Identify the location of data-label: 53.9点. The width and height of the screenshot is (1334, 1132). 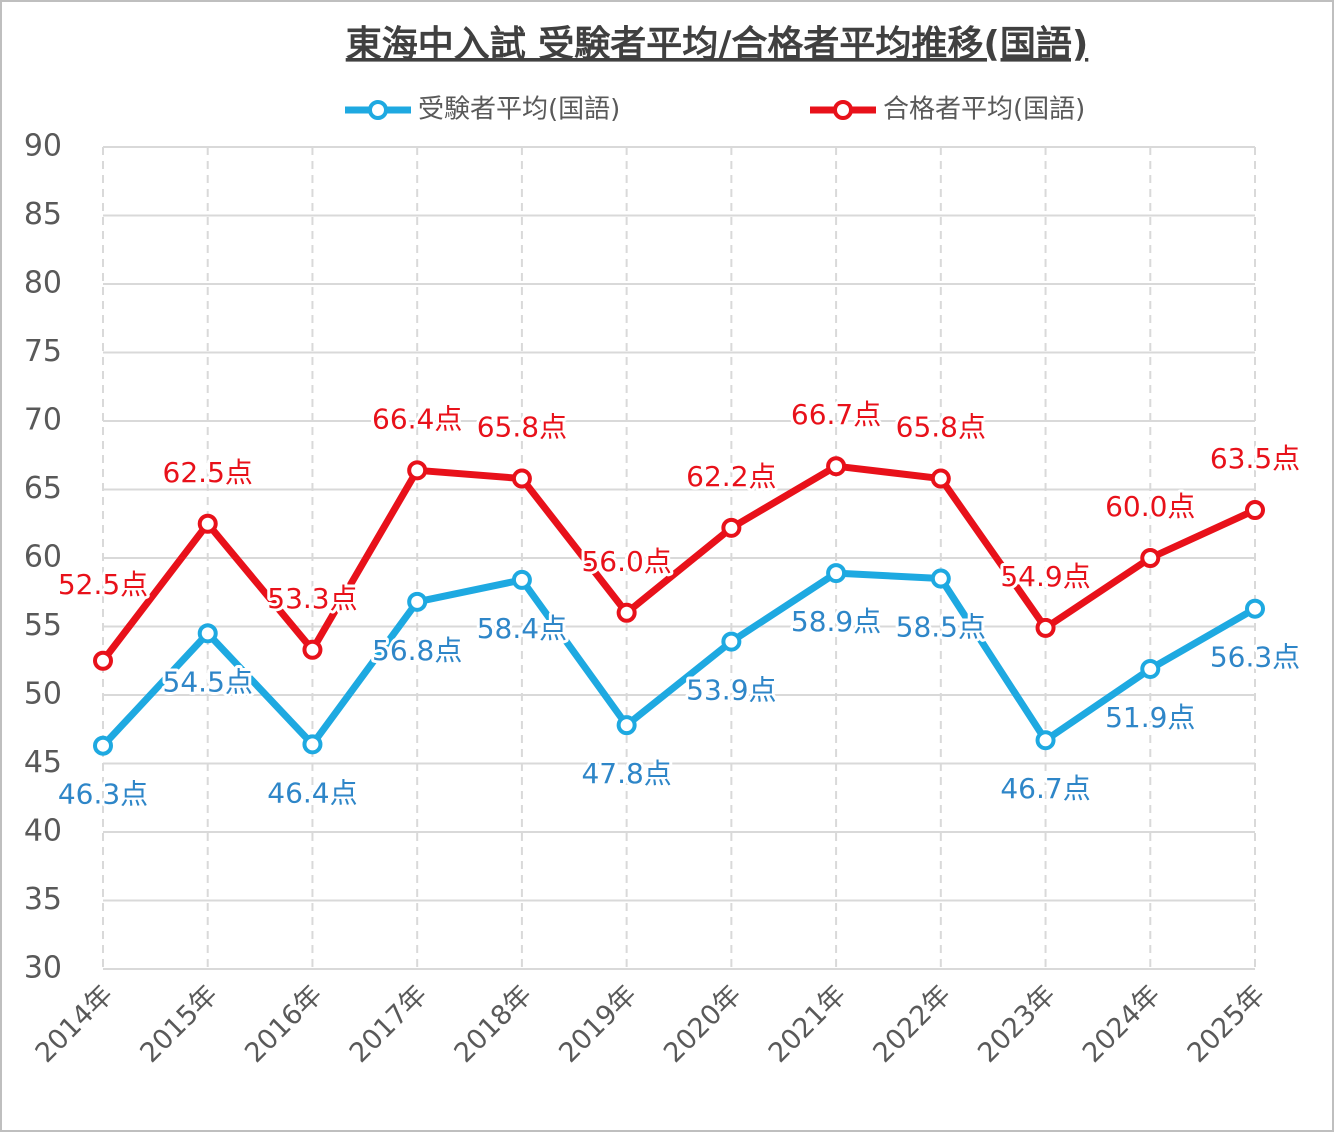
(731, 690).